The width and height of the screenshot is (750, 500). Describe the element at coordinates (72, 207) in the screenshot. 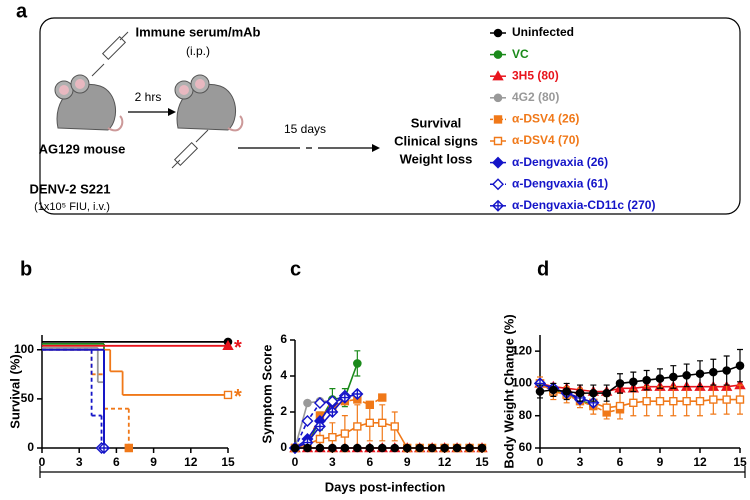

I see `virus-dose: (1x10⁵ FIU, i.v.)` at that location.